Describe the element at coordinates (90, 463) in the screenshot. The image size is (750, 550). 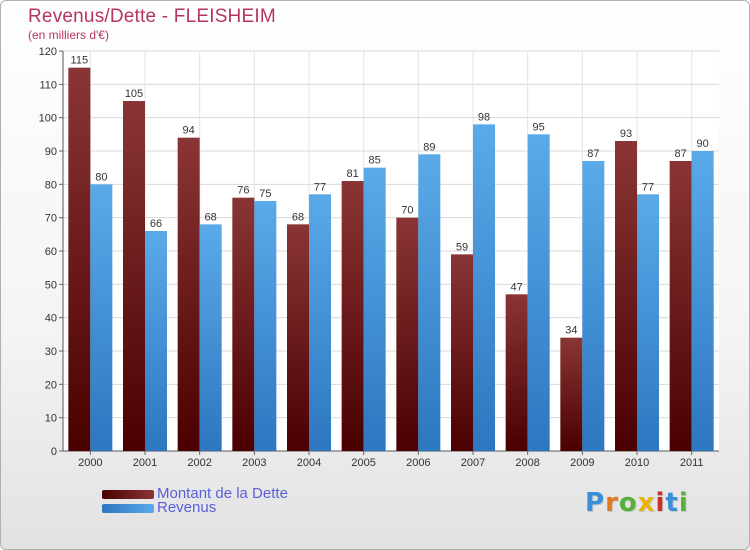
I see `x-tick-label: 2000` at that location.